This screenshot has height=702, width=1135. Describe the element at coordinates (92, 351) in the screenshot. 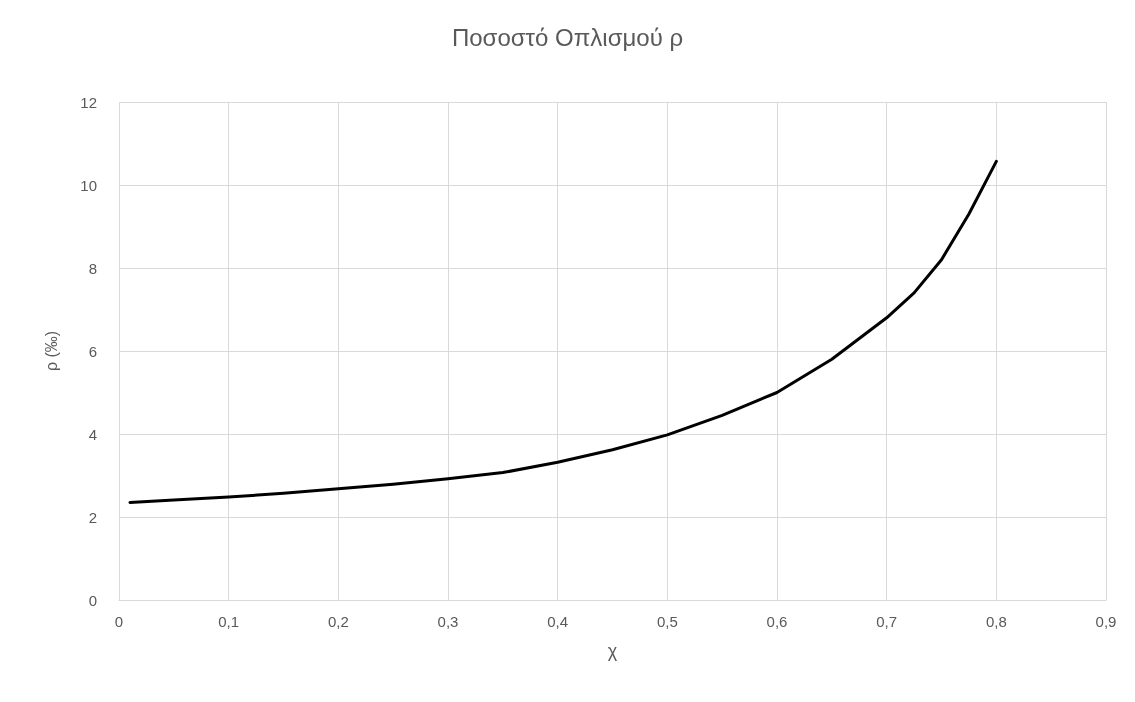

I see `y-tick-label: 6` at that location.